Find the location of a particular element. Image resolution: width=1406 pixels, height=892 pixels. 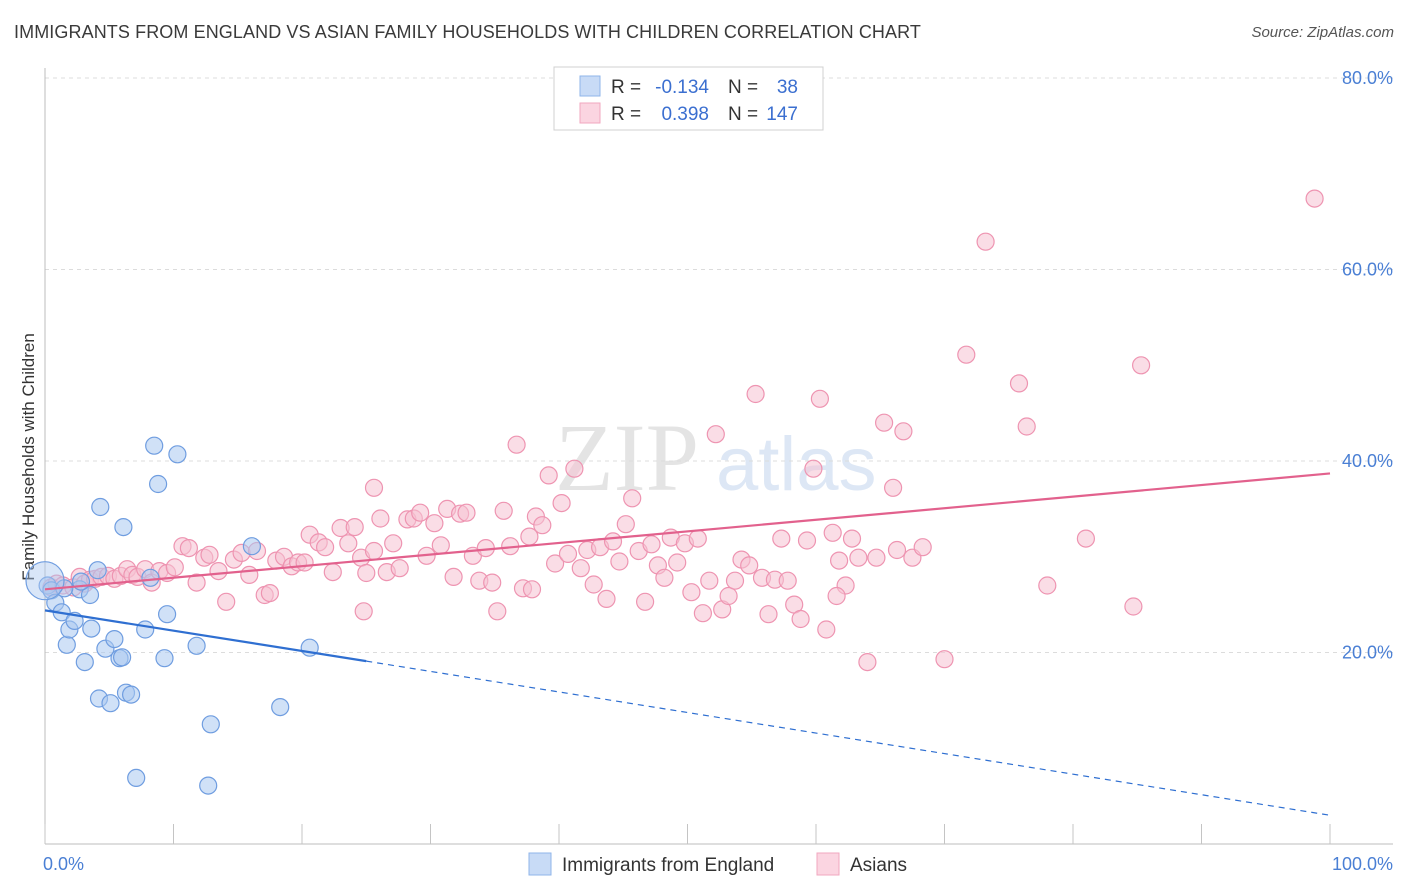

y-tick-label: 80.0% is located at coordinates (1367, 78).